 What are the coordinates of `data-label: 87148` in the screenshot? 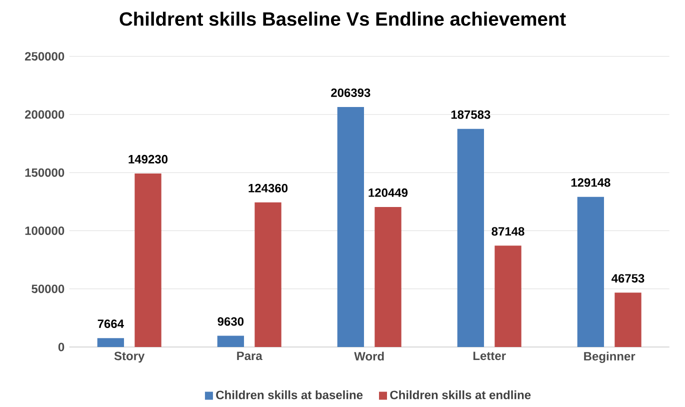 It's located at (508, 231).